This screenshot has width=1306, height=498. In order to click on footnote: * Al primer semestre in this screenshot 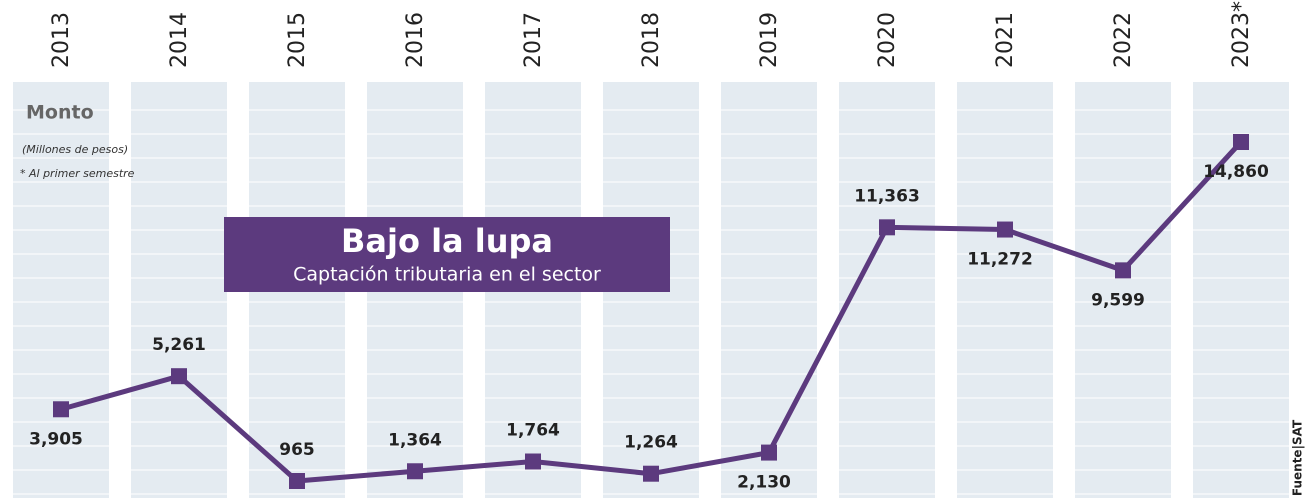, I will do `click(77, 173)`.